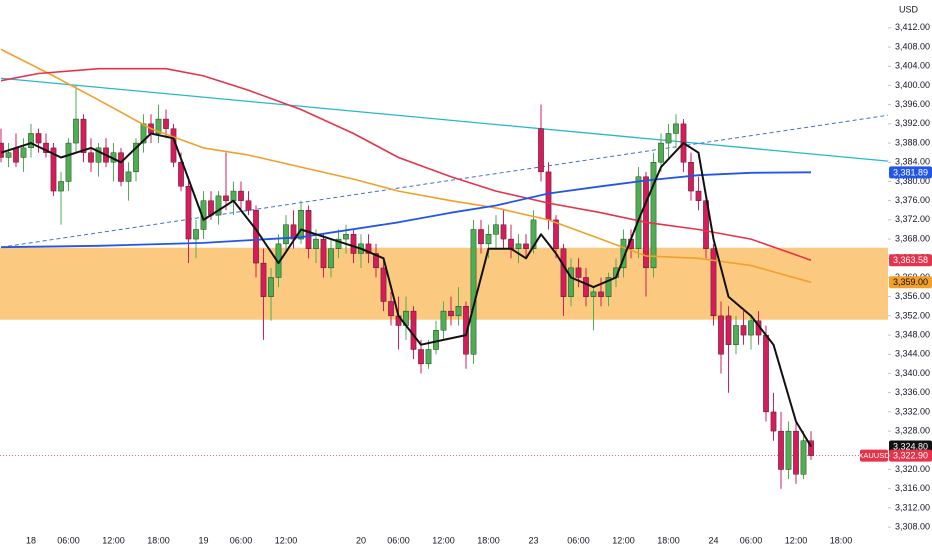 The image size is (932, 550). What do you see at coordinates (912, 507) in the screenshot?
I see `y-tick-label: 3,312.00` at bounding box center [912, 507].